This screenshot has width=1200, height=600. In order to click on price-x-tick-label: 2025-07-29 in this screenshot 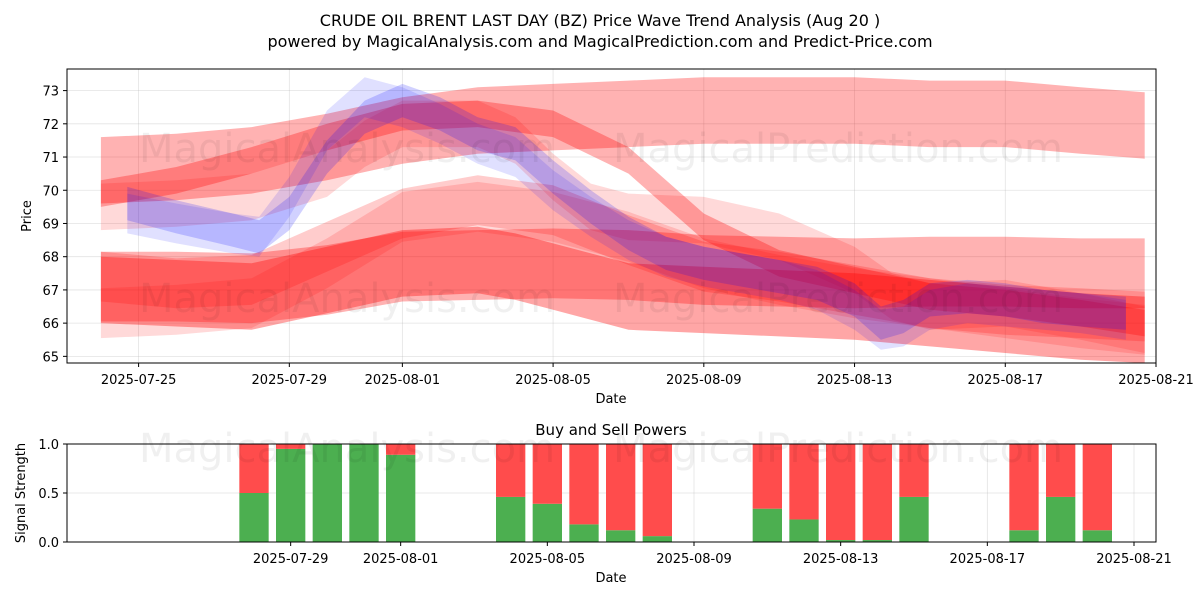, I will do `click(290, 380)`.